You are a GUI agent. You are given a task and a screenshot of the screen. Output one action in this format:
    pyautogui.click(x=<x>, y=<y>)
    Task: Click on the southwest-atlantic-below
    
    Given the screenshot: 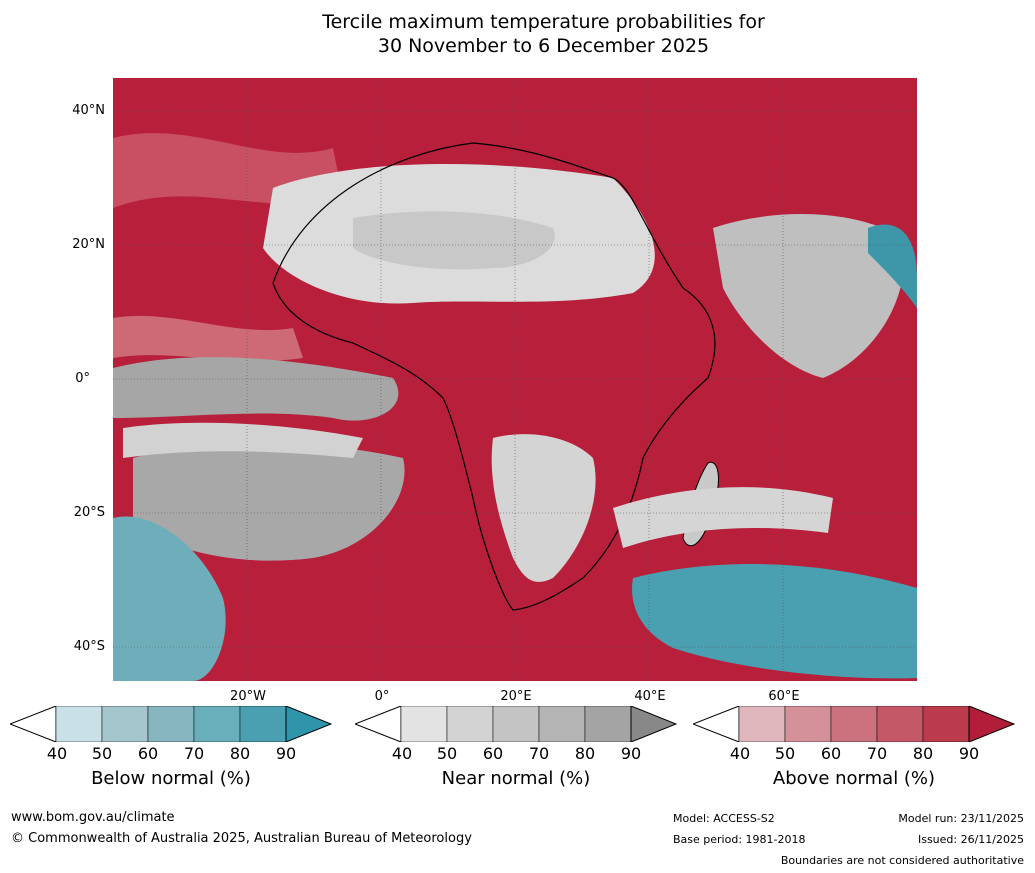 What is the action you would take?
    pyautogui.click(x=169, y=598)
    